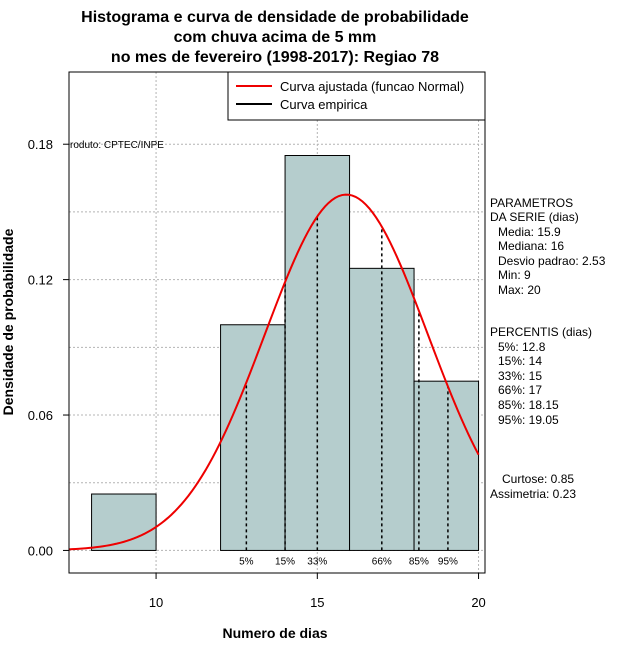  Describe the element at coordinates (478, 602) in the screenshot. I see `x-tick-label: 20` at that location.